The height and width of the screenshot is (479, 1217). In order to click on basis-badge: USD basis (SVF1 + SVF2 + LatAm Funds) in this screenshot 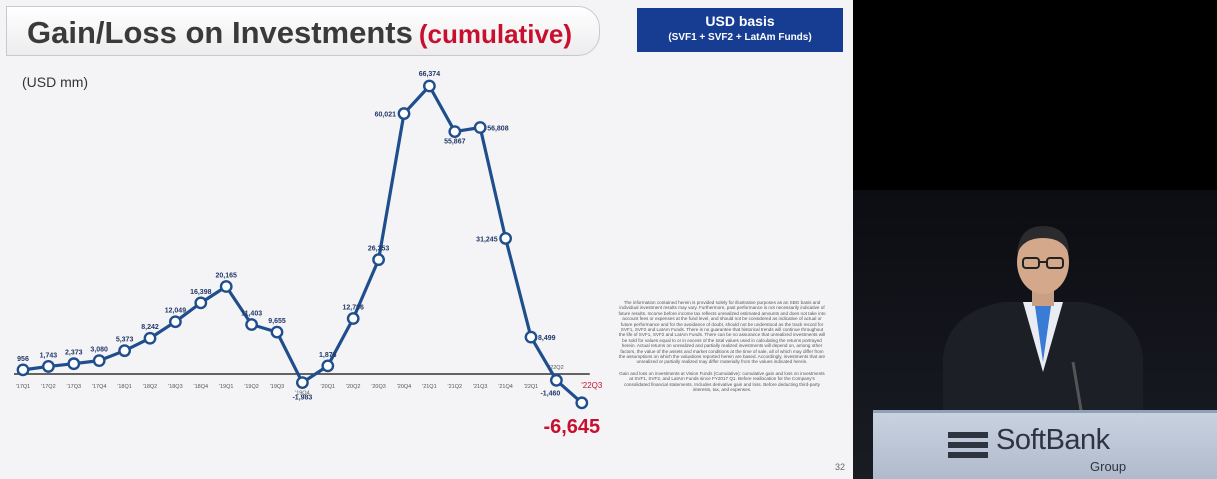, I will do `click(740, 30)`.